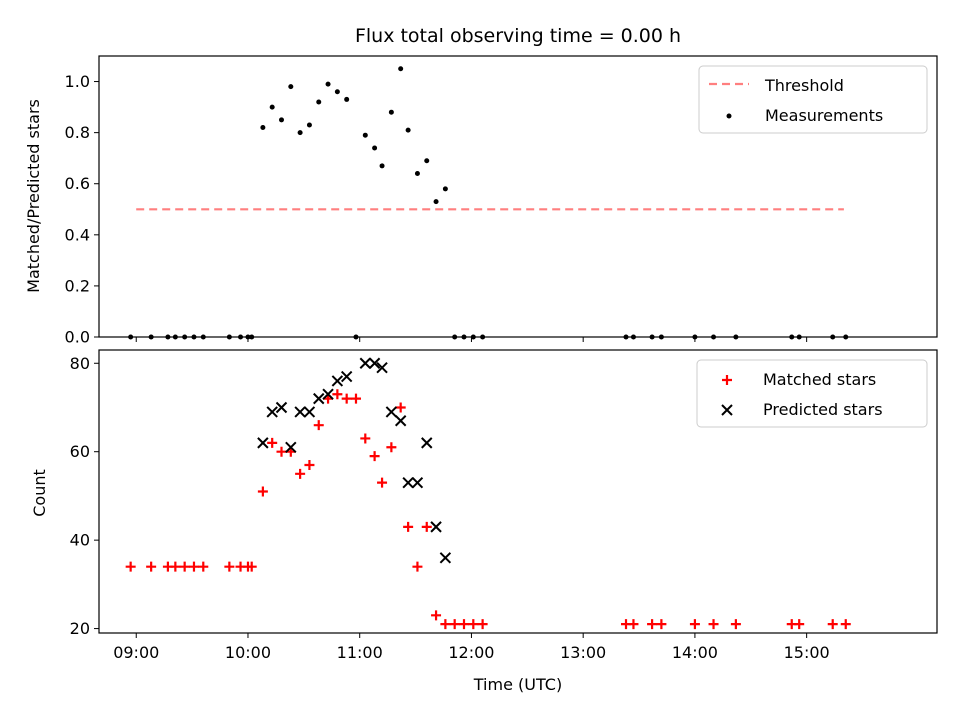 Image resolution: width=960 pixels, height=720 pixels. I want to click on y-tick-label: 0.2, so click(77, 285).